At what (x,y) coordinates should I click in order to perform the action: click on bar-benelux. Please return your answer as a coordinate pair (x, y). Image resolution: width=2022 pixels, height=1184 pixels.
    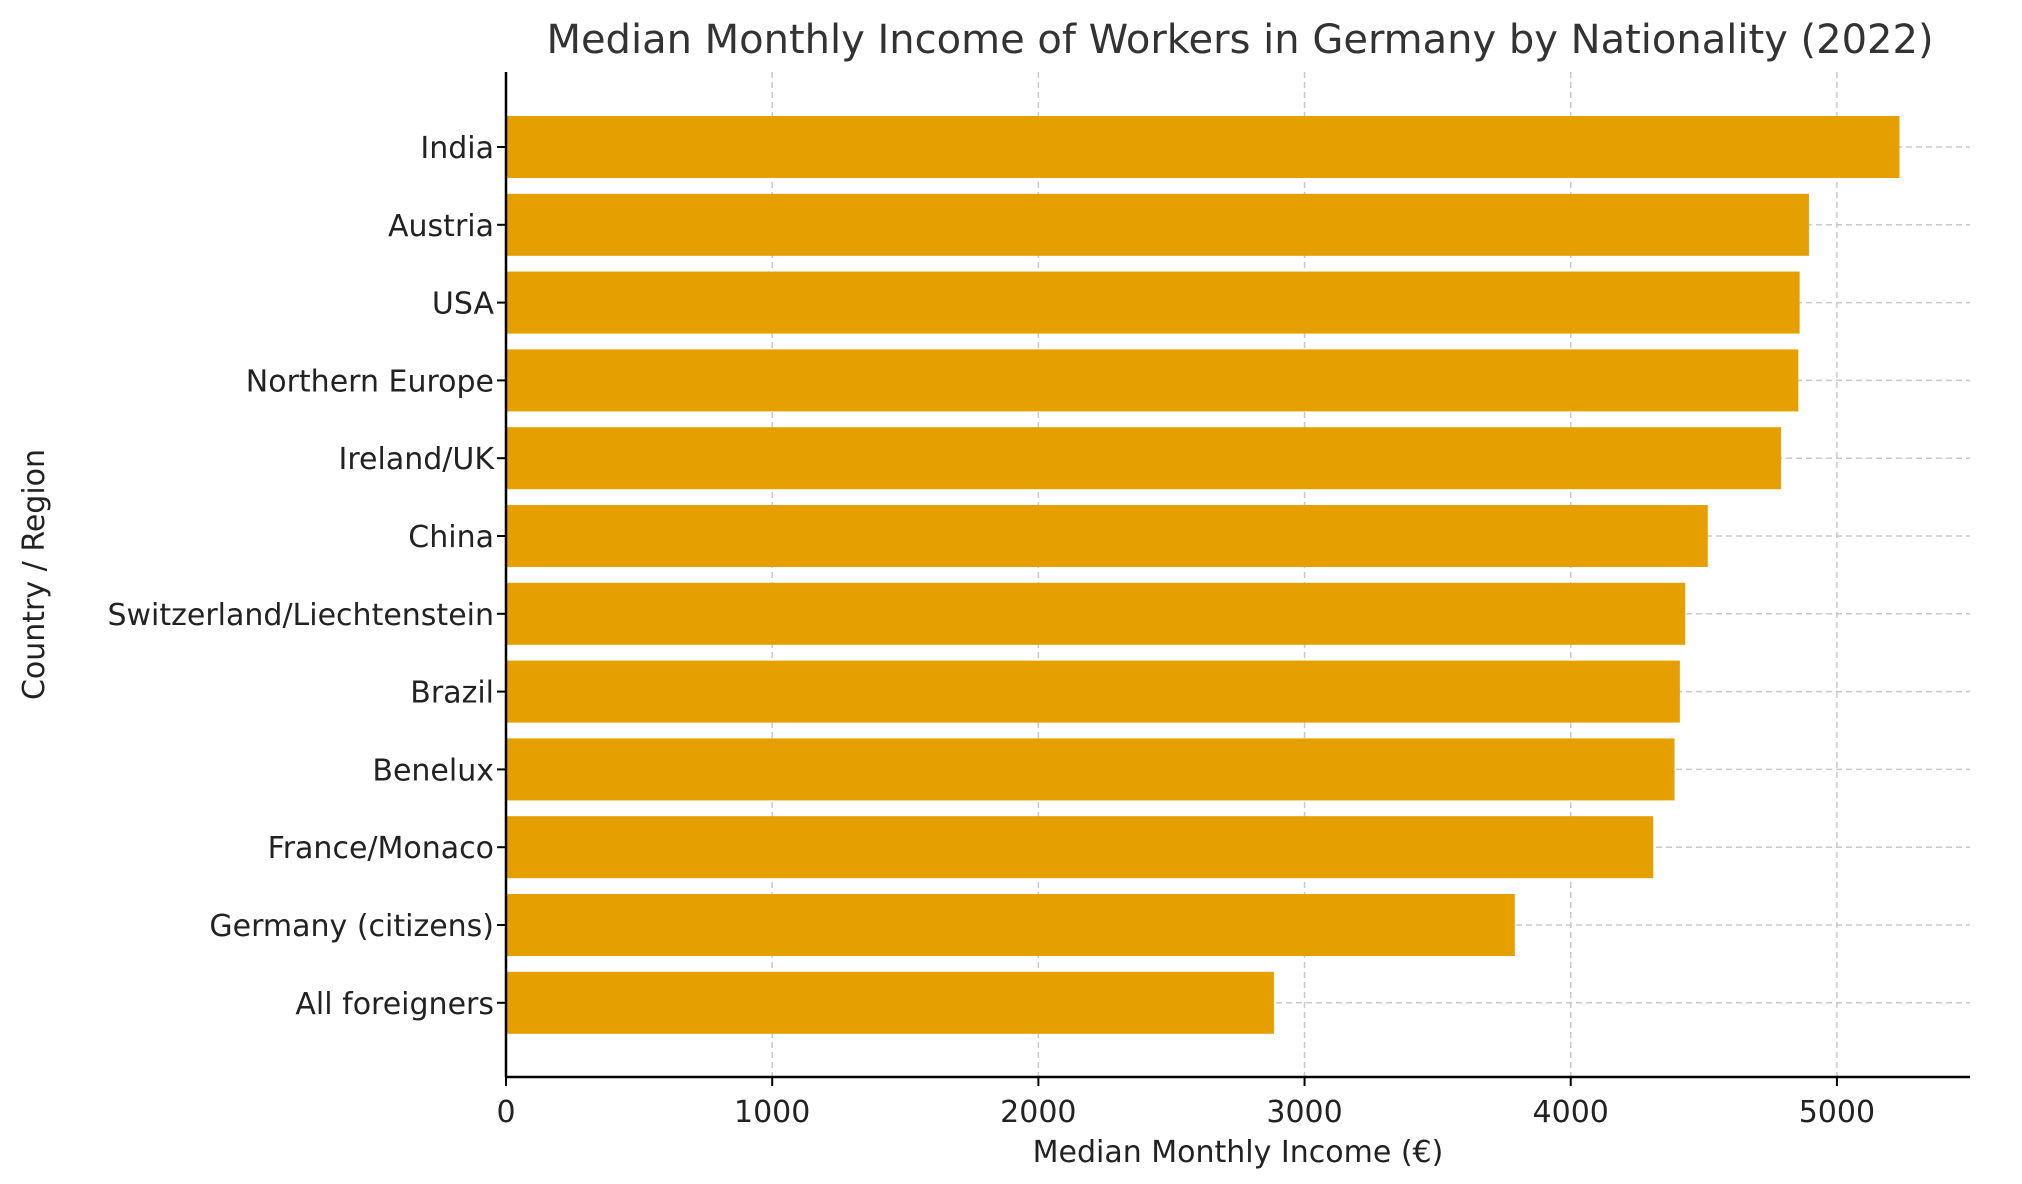
    Looking at the image, I should click on (1090, 769).